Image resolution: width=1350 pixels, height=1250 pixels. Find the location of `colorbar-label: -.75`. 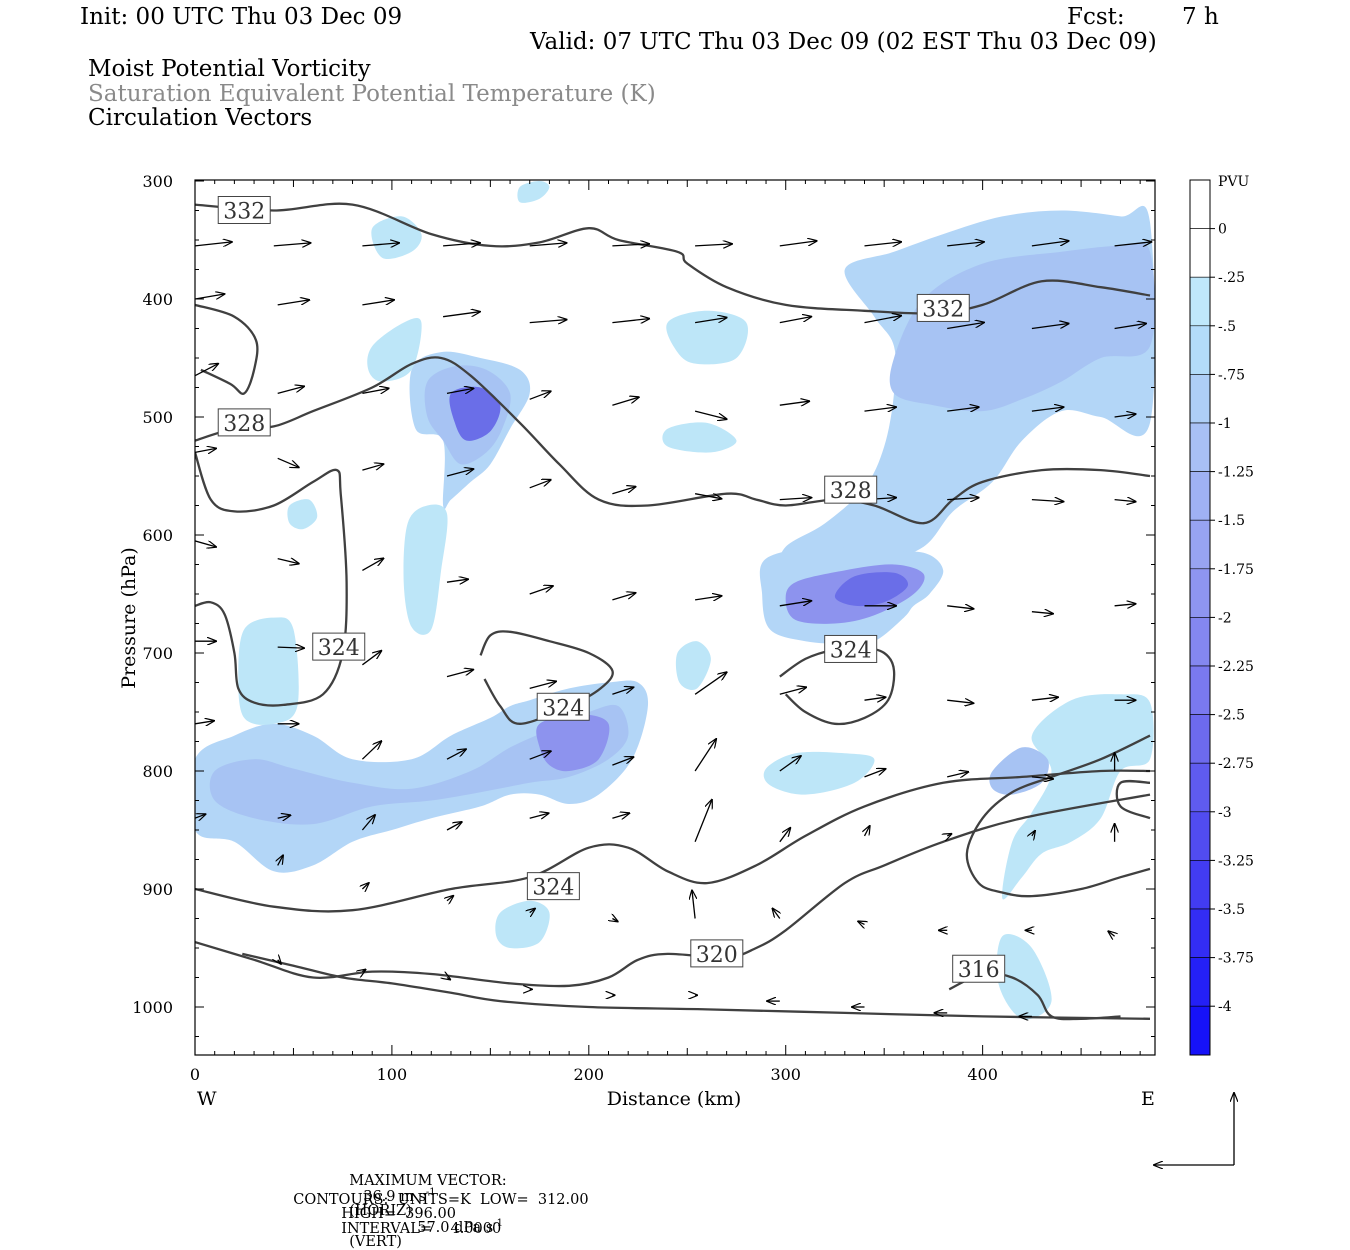

colorbar-label: -.75 is located at coordinates (1231, 375).